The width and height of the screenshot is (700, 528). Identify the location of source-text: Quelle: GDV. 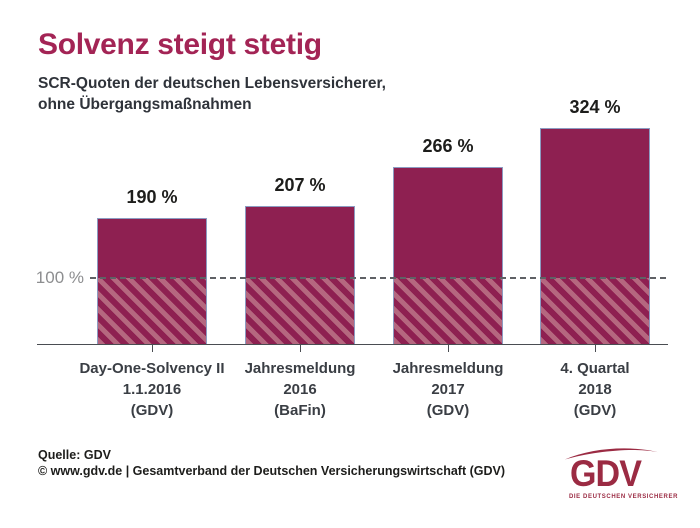
(74, 455).